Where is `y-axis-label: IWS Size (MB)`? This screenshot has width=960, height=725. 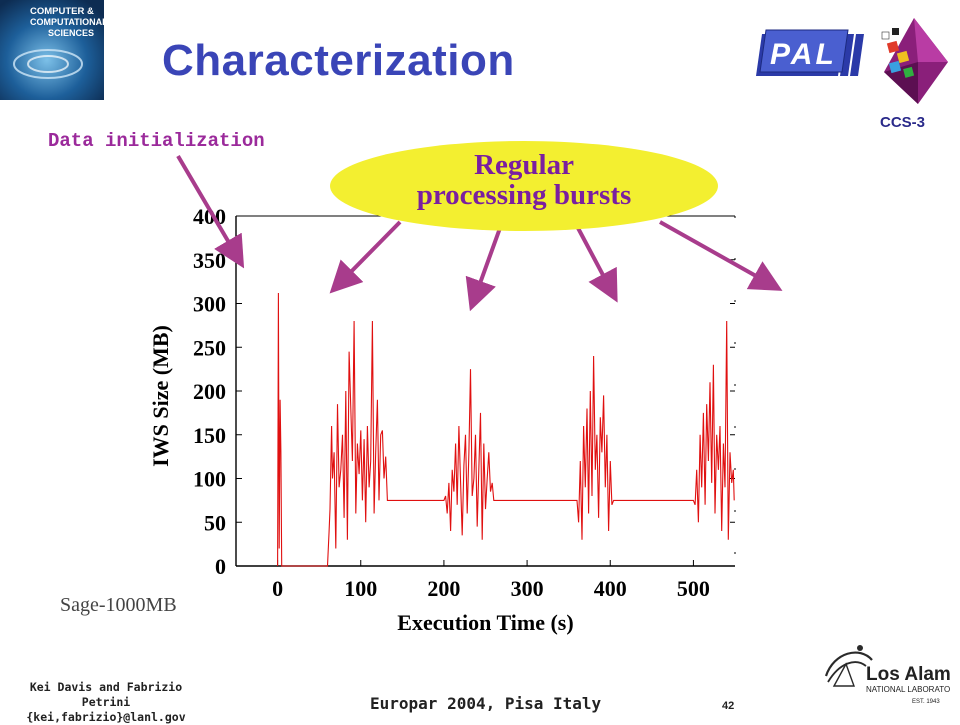
y-axis-label: IWS Size (MB) is located at coordinates (160, 396).